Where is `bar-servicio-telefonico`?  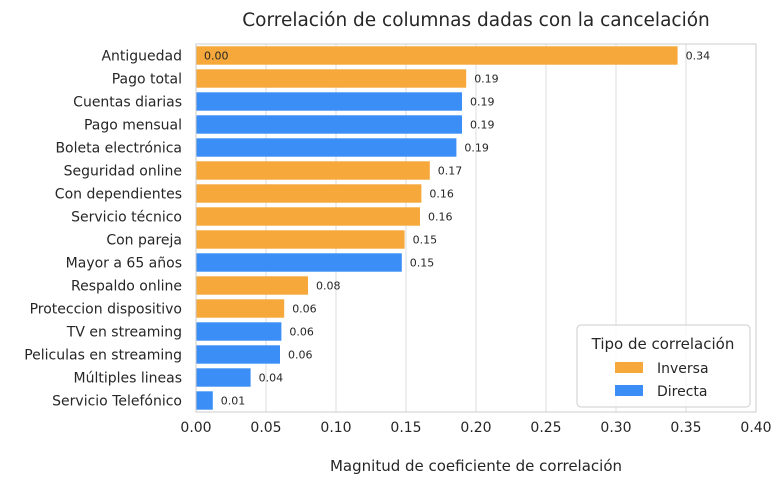 bar-servicio-telefonico is located at coordinates (204, 400).